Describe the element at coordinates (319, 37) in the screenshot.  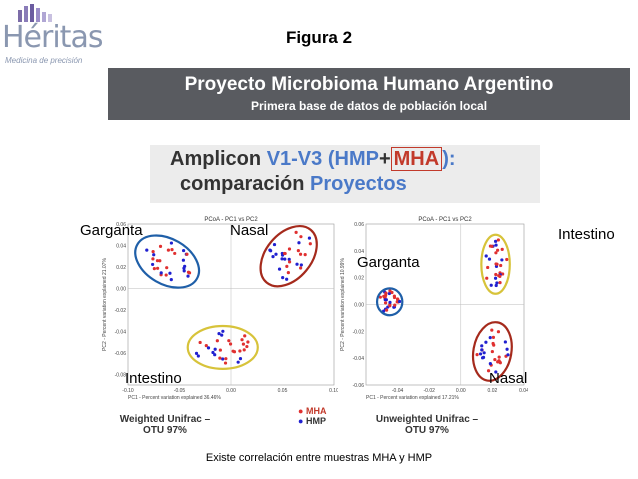
I see `figure-title: Figura 2` at that location.